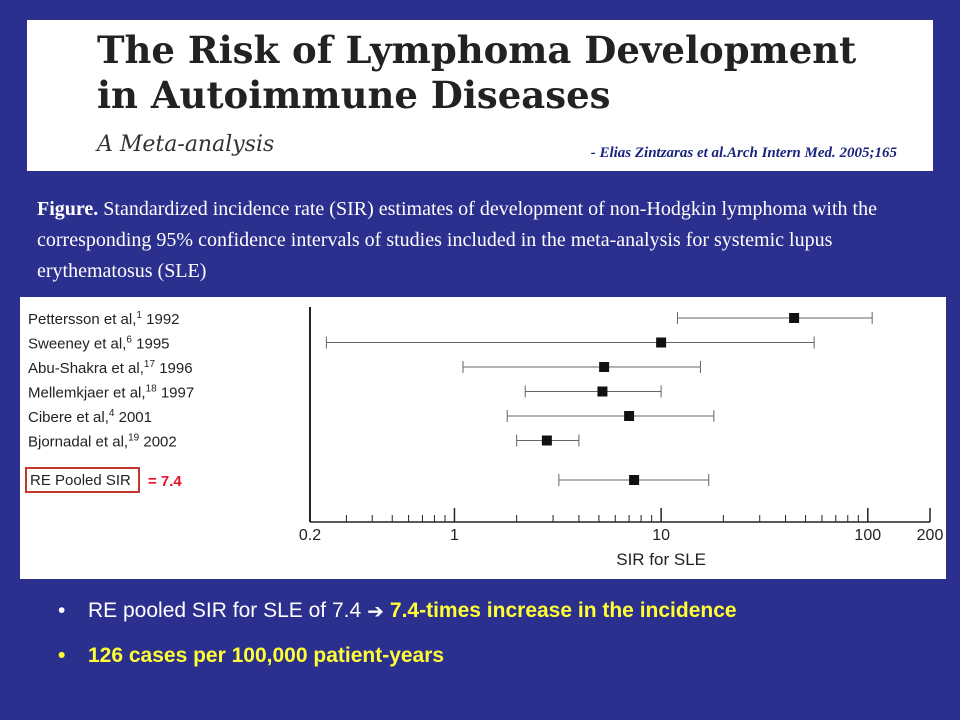  Describe the element at coordinates (310, 535) in the screenshot. I see `x-tick-label: 0.2` at that location.